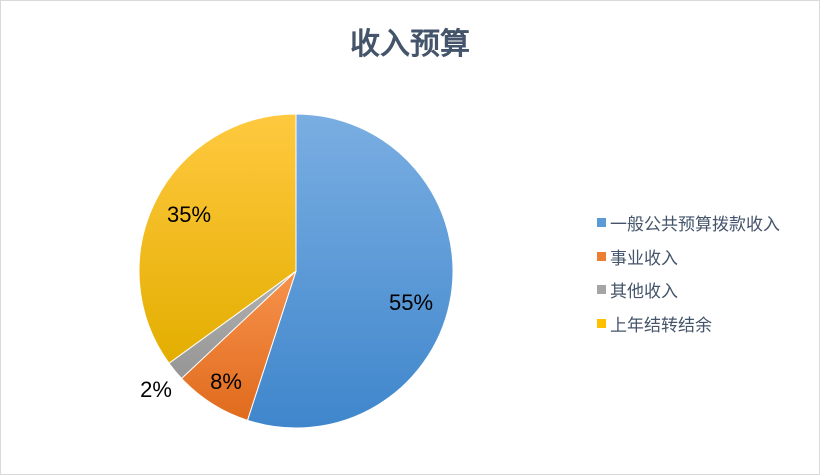 The image size is (820, 475). I want to click on legend: 一般公共预算拨款收入 事业收入 其他收入 上年结转结余, so click(688, 273).